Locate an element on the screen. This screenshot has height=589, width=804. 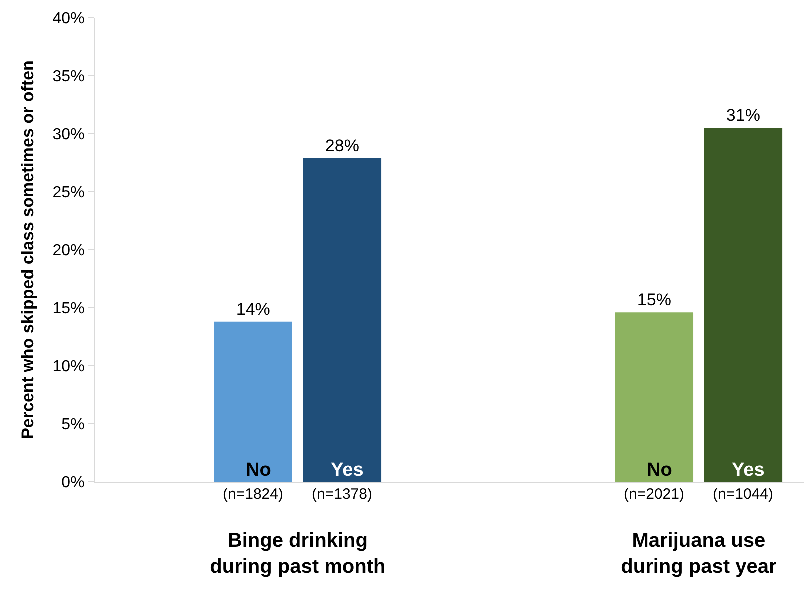
y-tick-label: 30% is located at coordinates (68, 135).